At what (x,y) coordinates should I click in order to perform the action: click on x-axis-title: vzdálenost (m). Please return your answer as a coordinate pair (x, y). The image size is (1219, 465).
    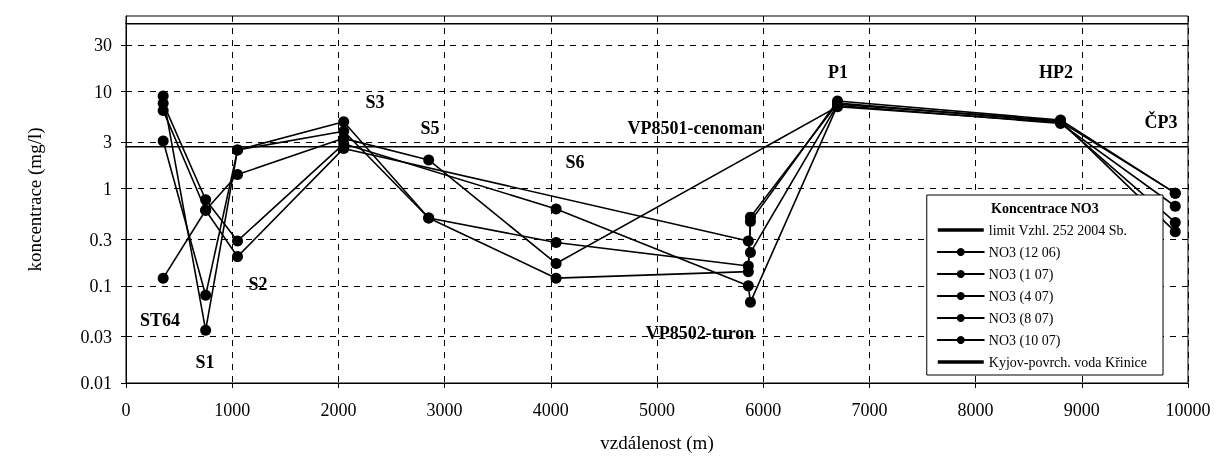
    Looking at the image, I should click on (657, 443).